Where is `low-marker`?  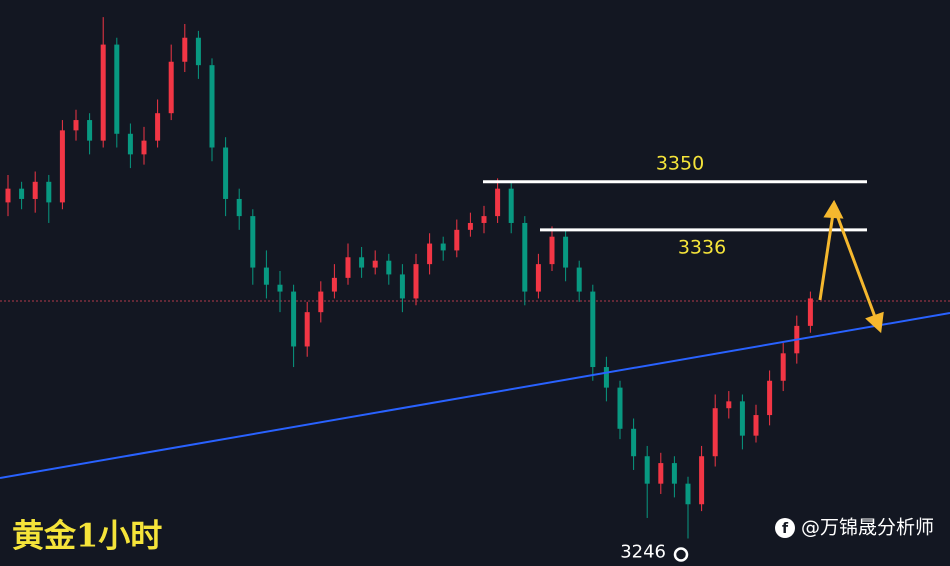
low-marker is located at coordinates (681, 554).